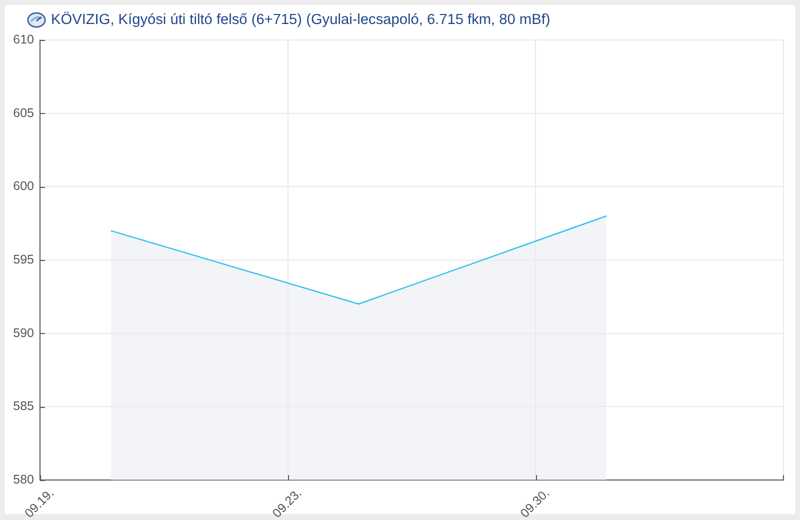 Image resolution: width=800 pixels, height=520 pixels. Describe the element at coordinates (23, 333) in the screenshot. I see `y-tick-label: 590` at that location.